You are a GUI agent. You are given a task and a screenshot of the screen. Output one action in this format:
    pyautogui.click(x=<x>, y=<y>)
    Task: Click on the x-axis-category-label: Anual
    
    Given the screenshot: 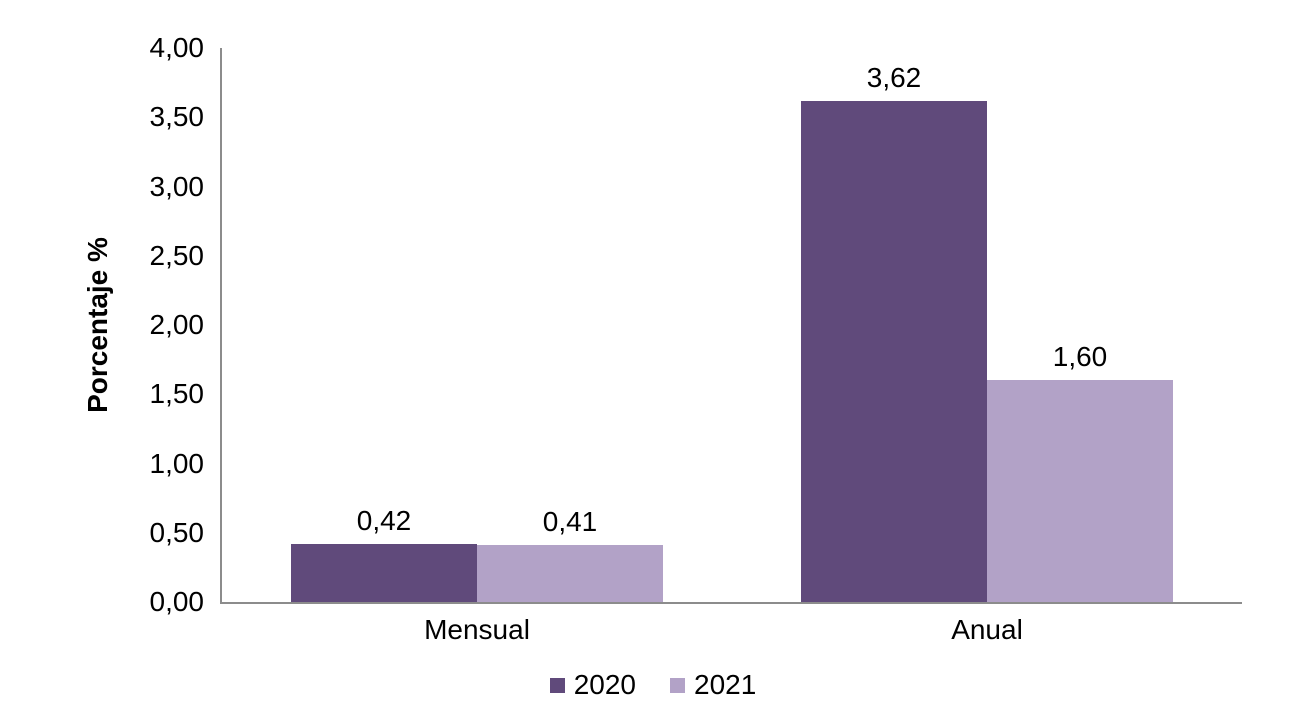 What is the action you would take?
    pyautogui.click(x=987, y=629)
    